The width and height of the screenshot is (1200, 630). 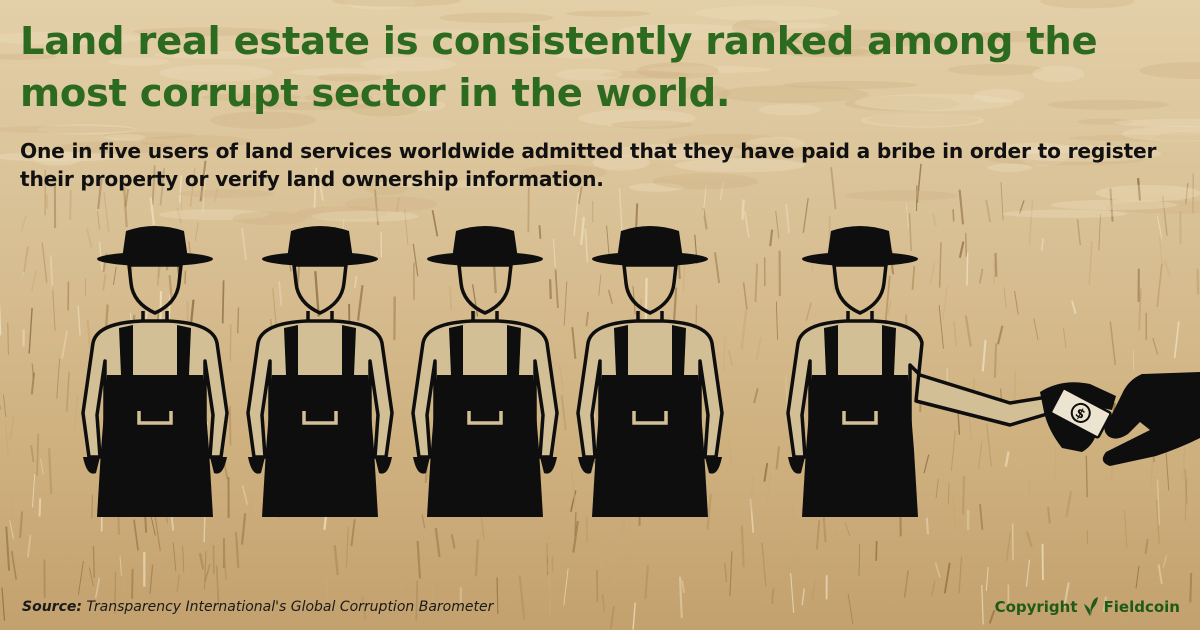 What do you see at coordinates (1078, 417) in the screenshot?
I see `hand-with-money-icon: $` at bounding box center [1078, 417].